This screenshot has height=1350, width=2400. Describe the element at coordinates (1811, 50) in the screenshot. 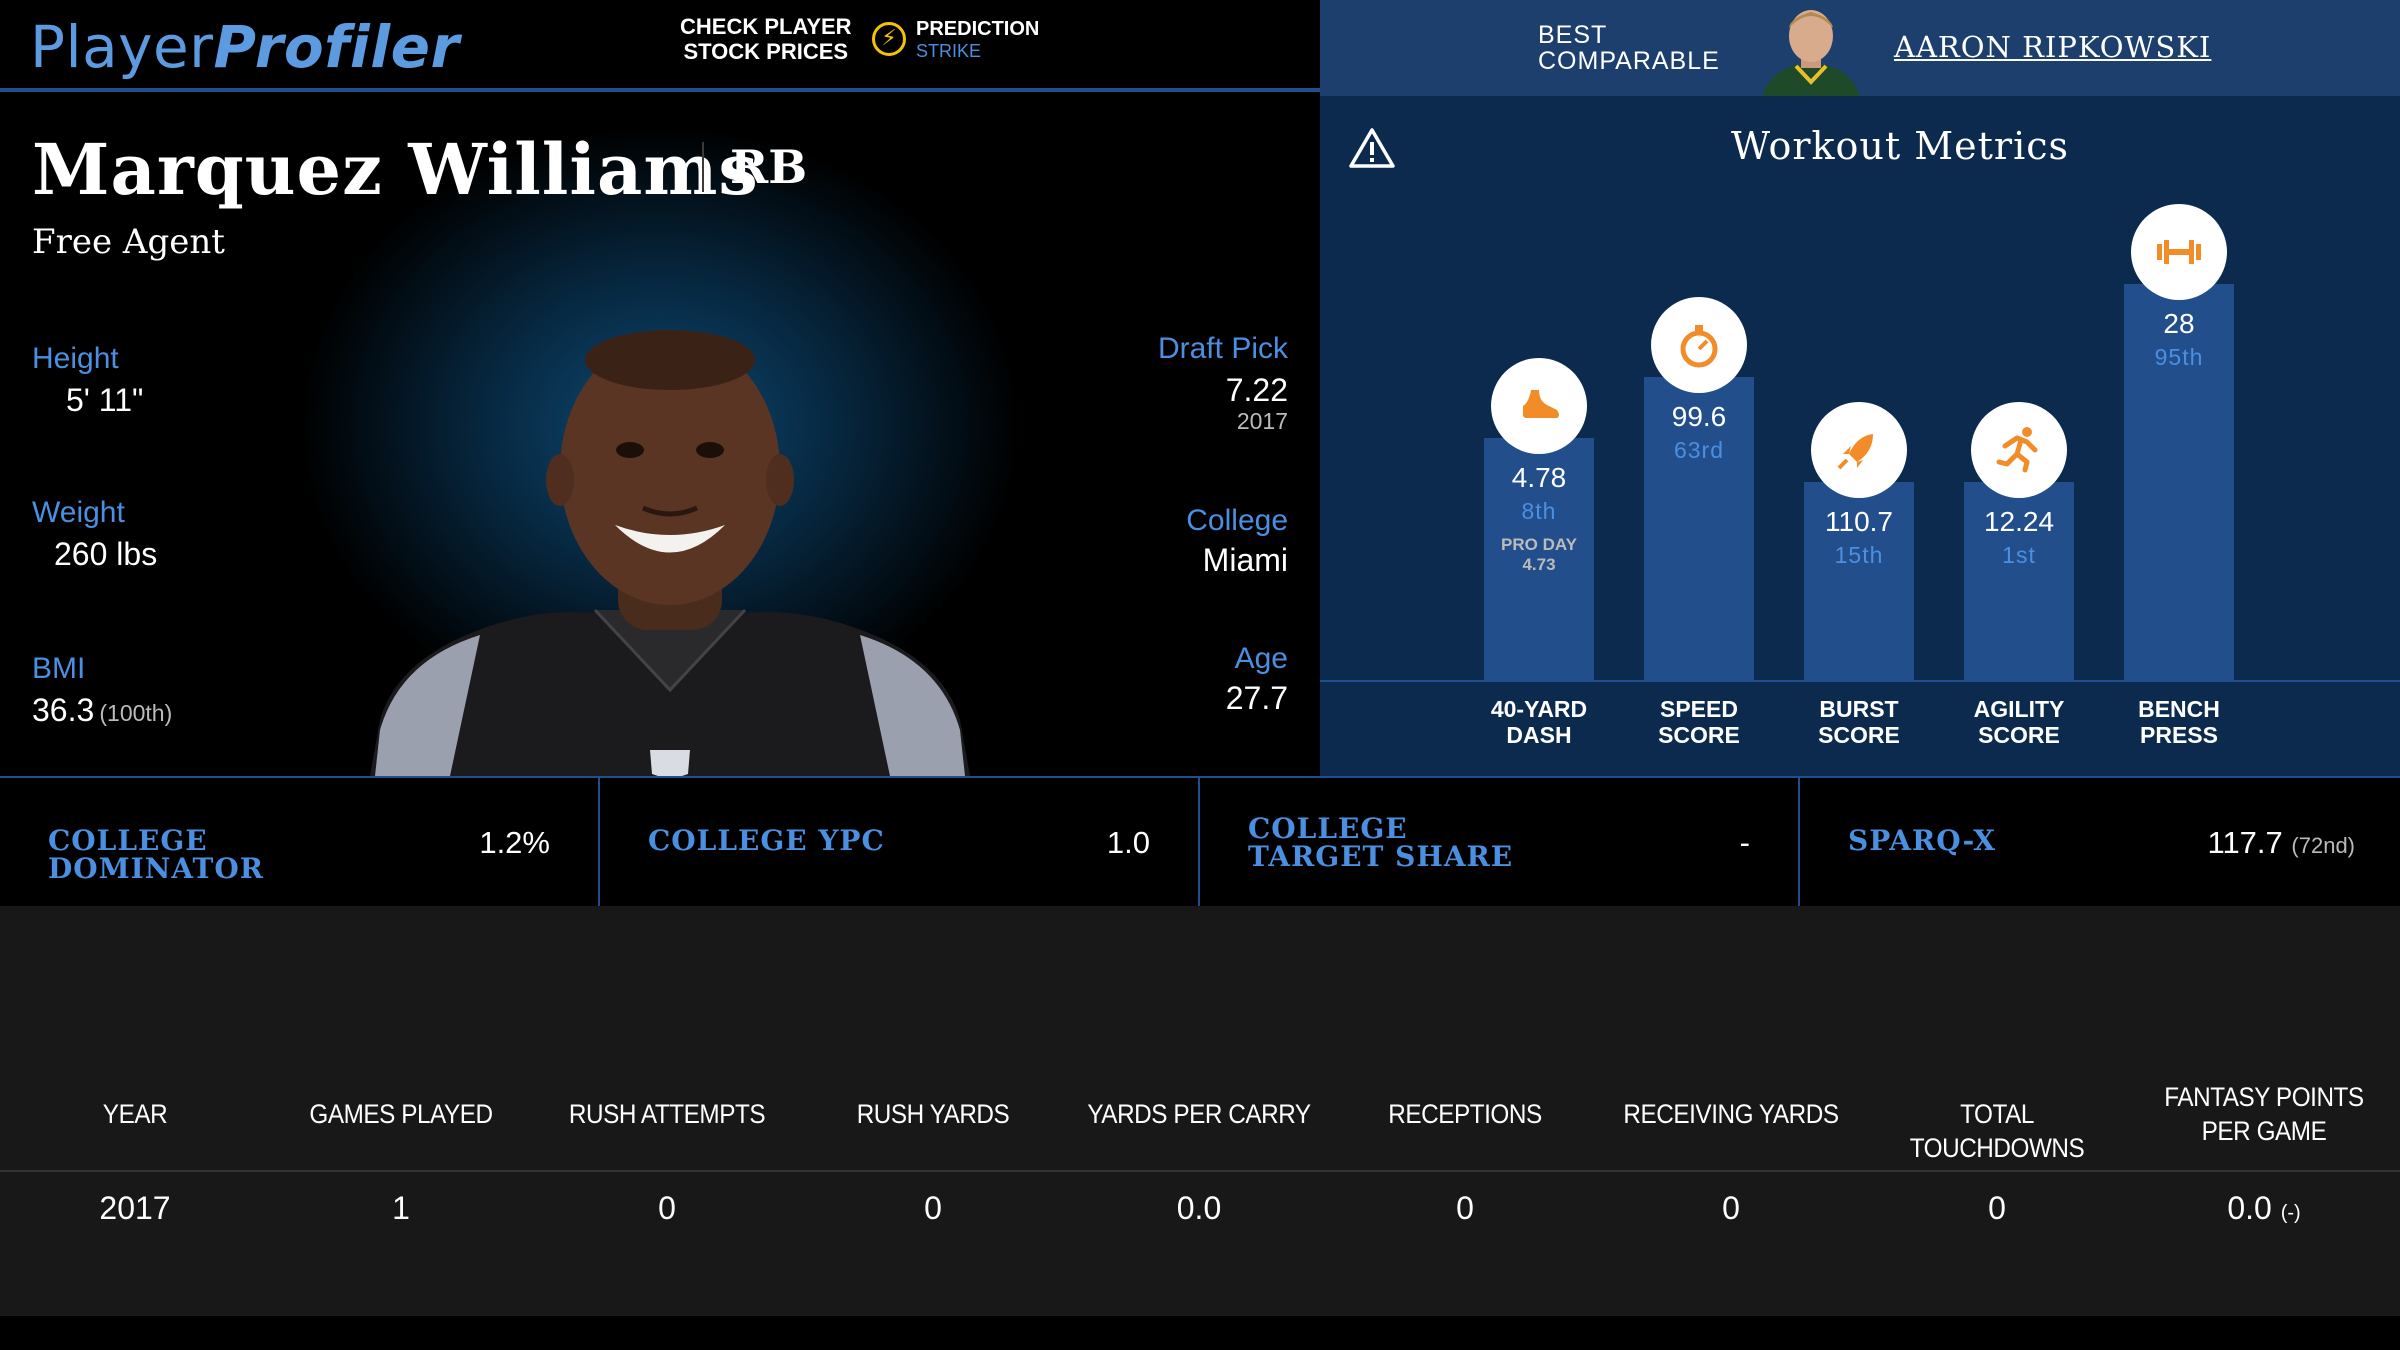

I see `comparable-avatar` at that location.